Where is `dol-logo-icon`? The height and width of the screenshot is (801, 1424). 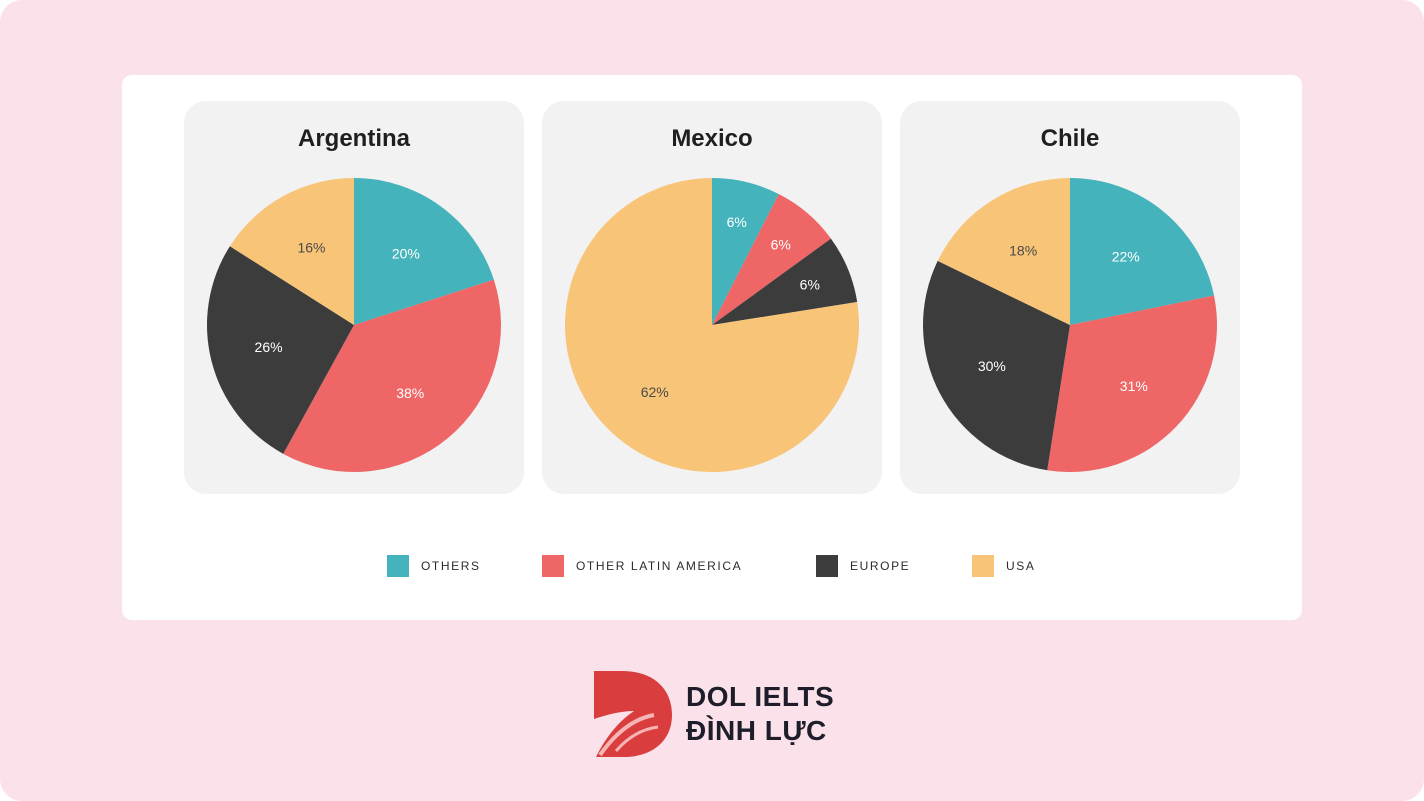
dol-logo-icon is located at coordinates (633, 714).